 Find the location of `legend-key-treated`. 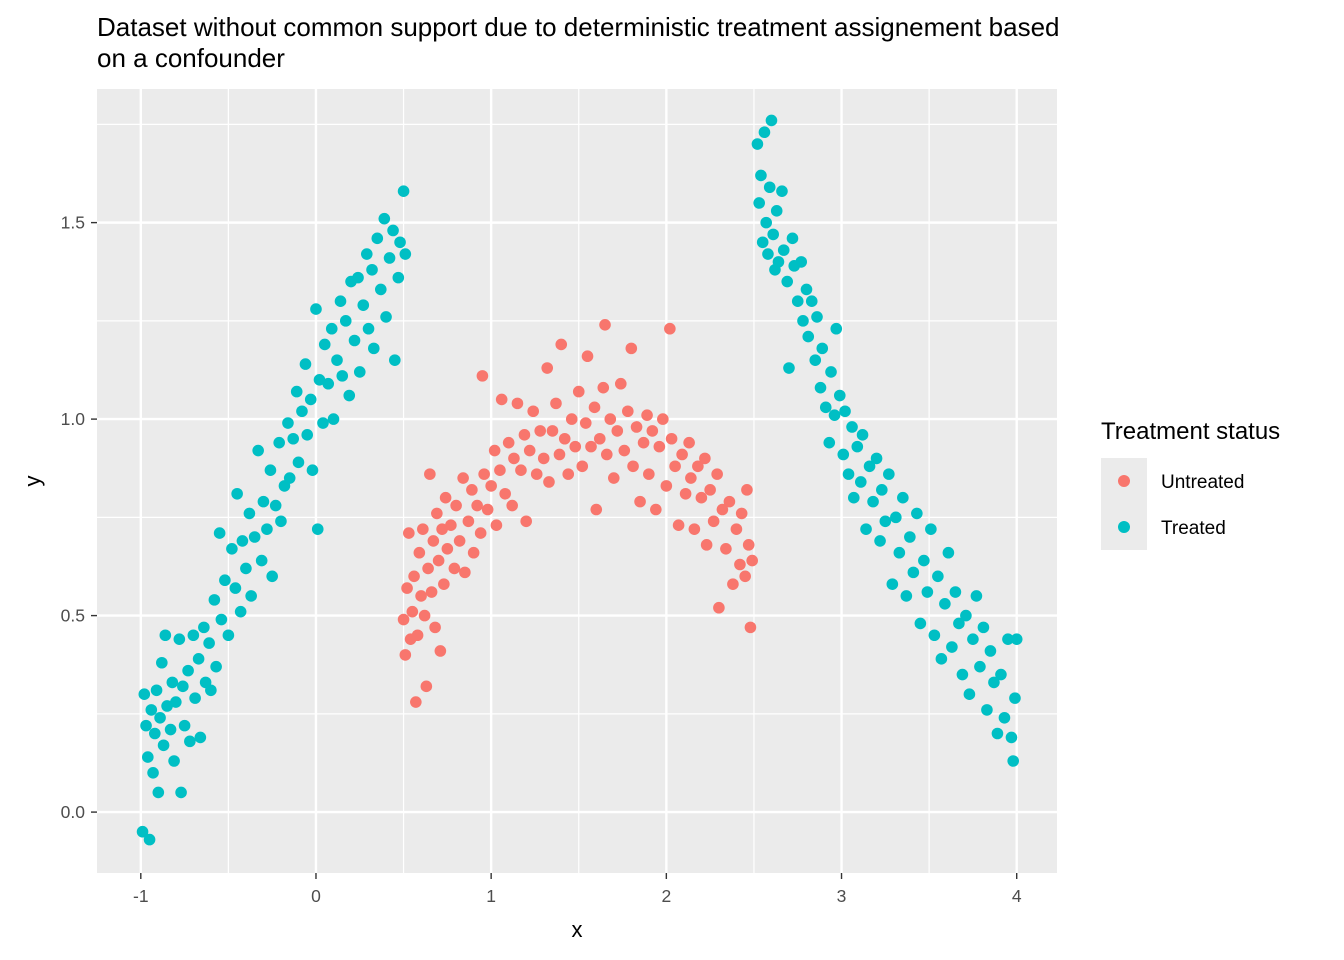

legend-key-treated is located at coordinates (1124, 527).